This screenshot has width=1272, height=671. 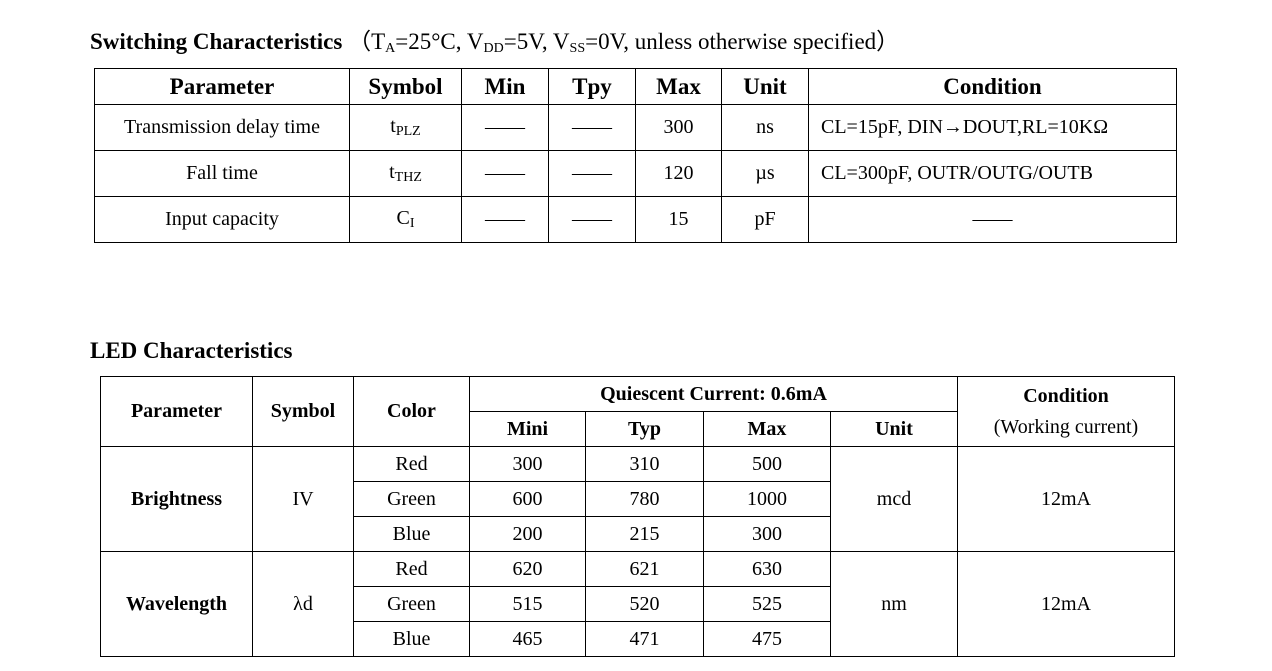 What do you see at coordinates (527, 569) in the screenshot?
I see `cell-min: 620` at bounding box center [527, 569].